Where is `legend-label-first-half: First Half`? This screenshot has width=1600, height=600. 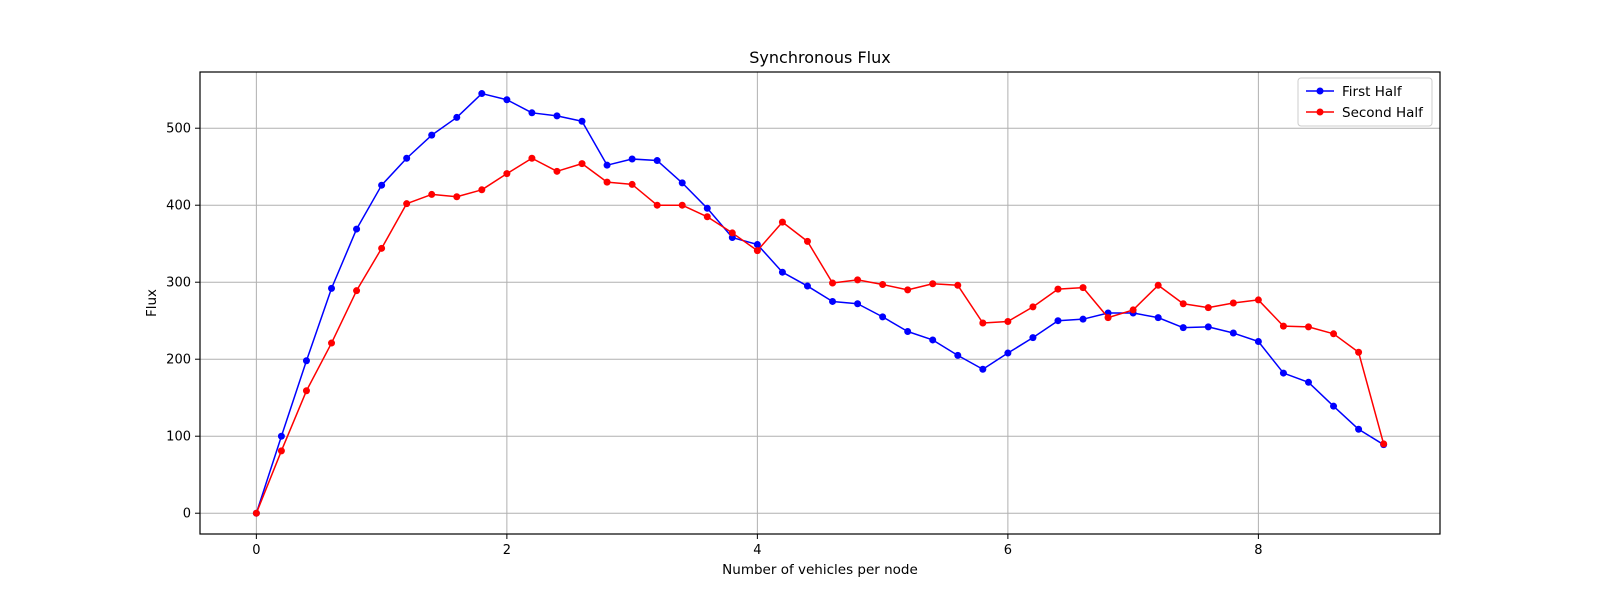 legend-label-first-half: First Half is located at coordinates (1372, 92).